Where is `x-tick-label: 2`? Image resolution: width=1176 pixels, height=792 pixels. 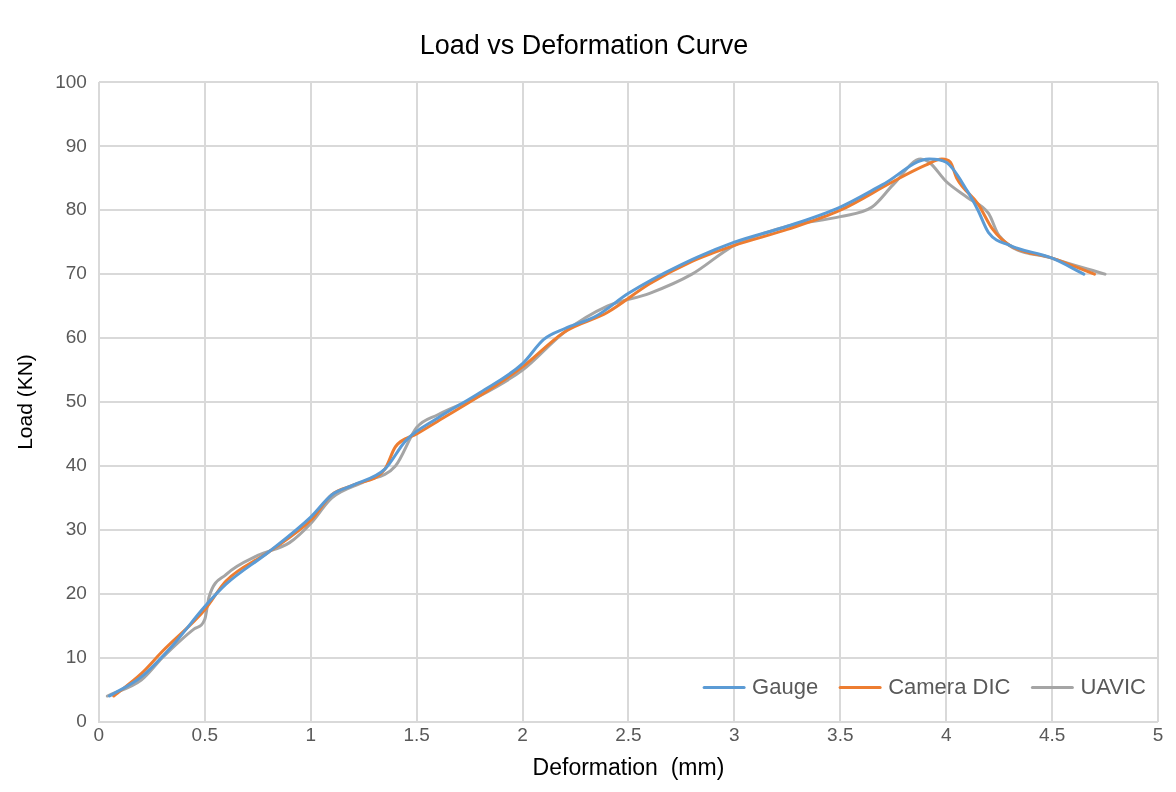
x-tick-label: 2 is located at coordinates (522, 735).